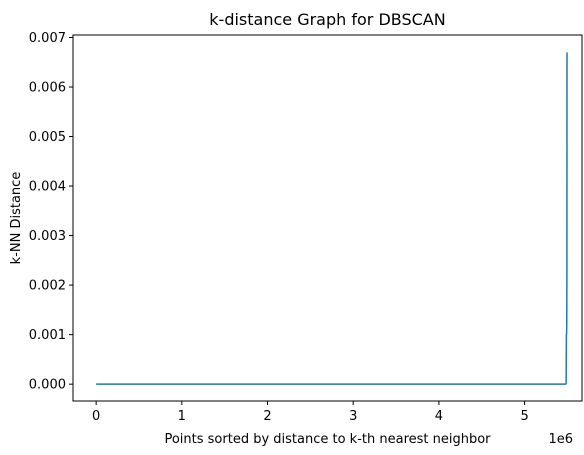  Describe the element at coordinates (51, 212) in the screenshot. I see `y-axis-ticks: 0.000 0.001 0.002 0.003 0.004 0.005 0.006 0.007` at that location.